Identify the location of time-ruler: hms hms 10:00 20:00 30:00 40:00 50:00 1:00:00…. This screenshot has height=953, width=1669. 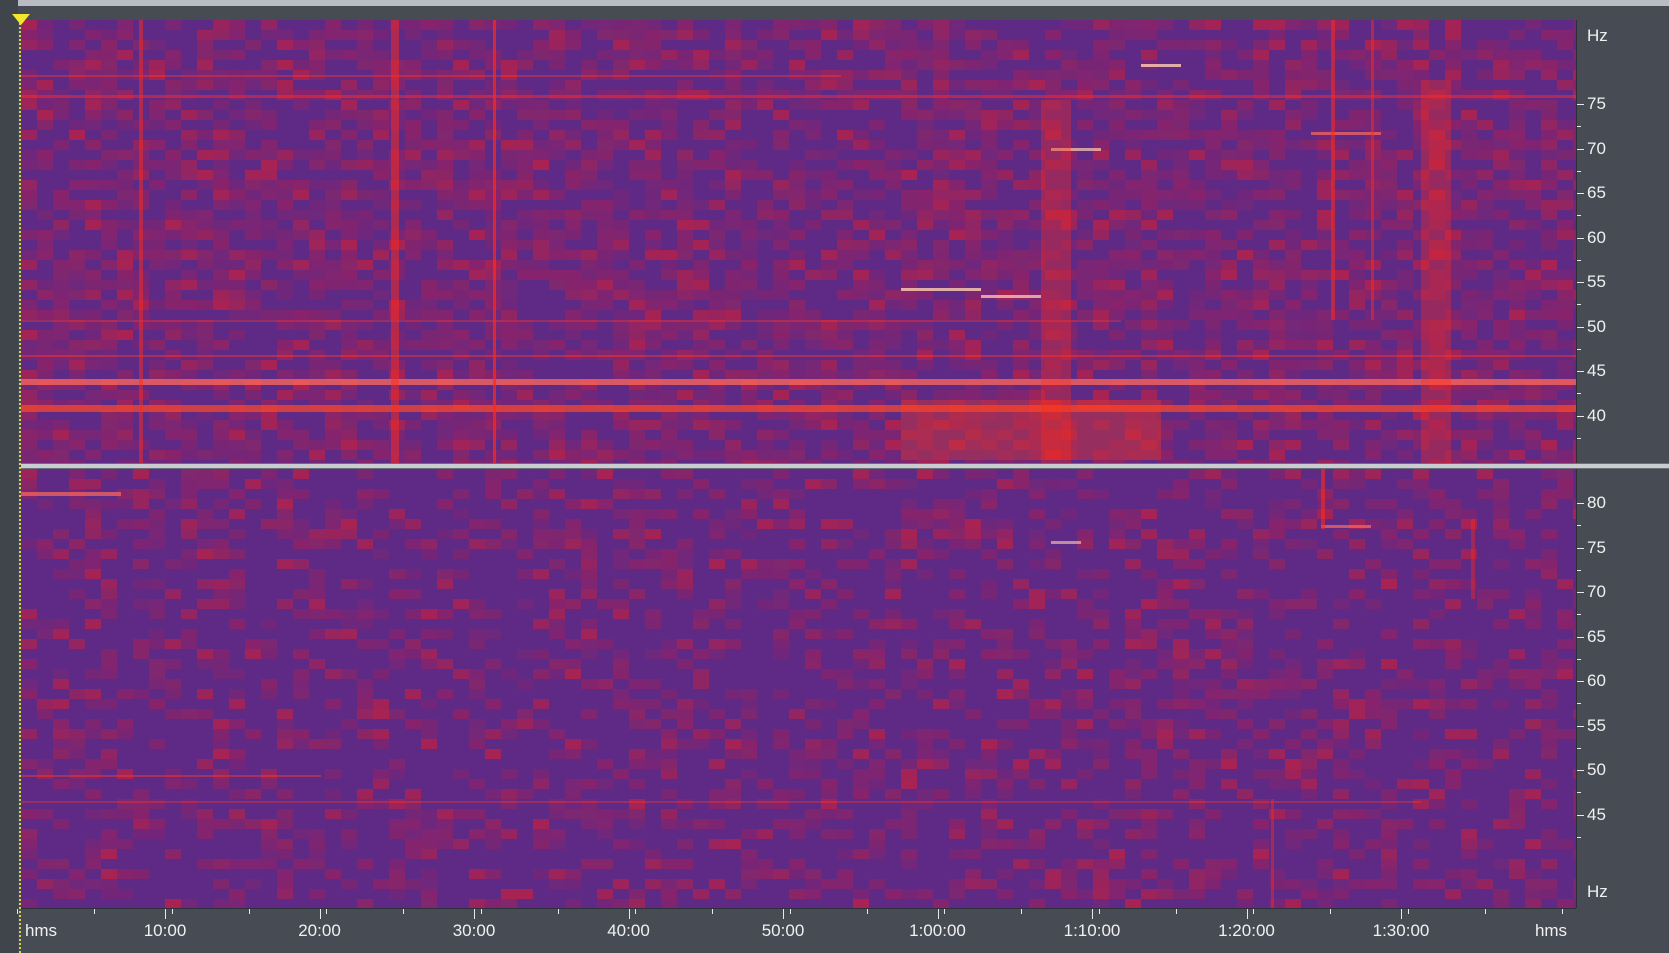
(796, 928).